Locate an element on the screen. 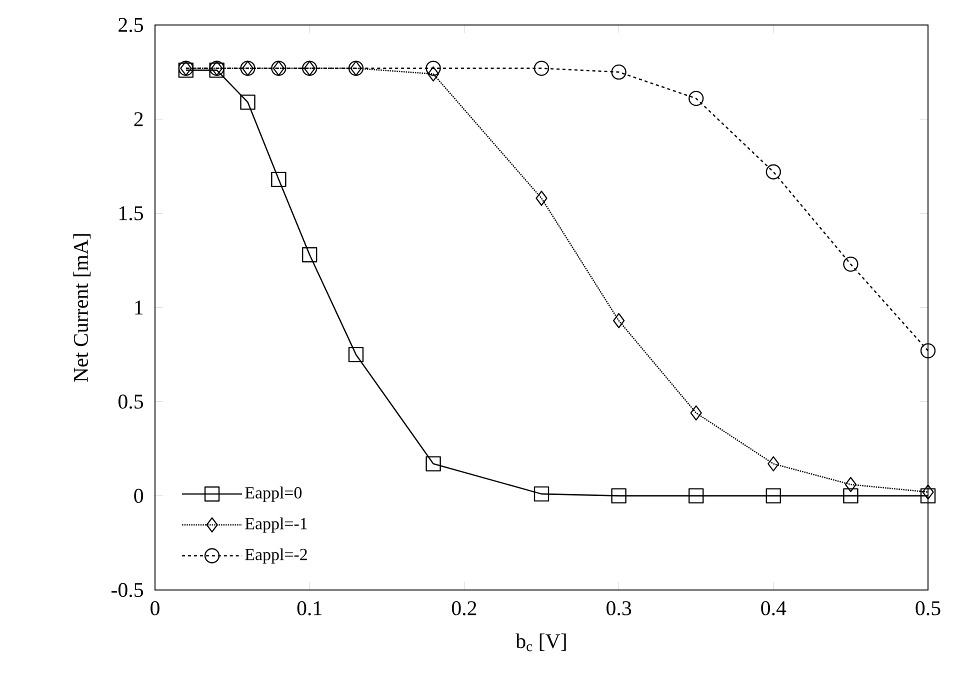 The height and width of the screenshot is (691, 954). legend-label: Eappl=-2 is located at coordinates (276, 556).